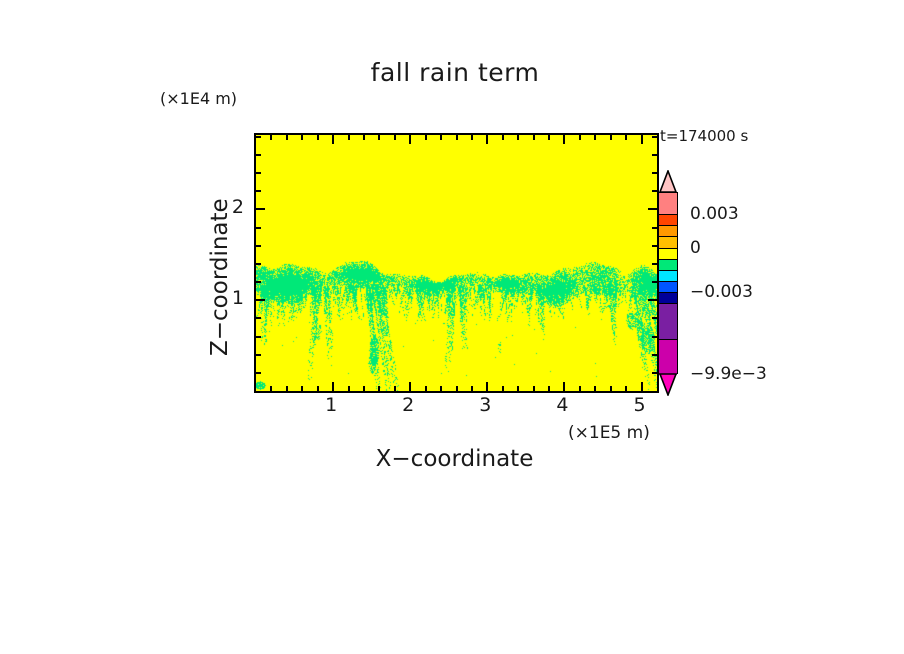 Image resolution: width=904 pixels, height=654 pixels. Describe the element at coordinates (704, 136) in the screenshot. I see `timestamp-label: t=174000 s` at that location.